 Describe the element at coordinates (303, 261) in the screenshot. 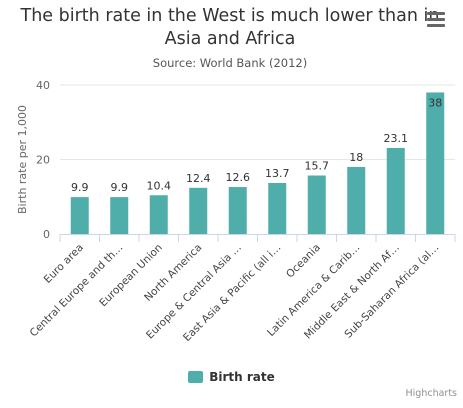

I see `x-tick-label: Oceania` at that location.